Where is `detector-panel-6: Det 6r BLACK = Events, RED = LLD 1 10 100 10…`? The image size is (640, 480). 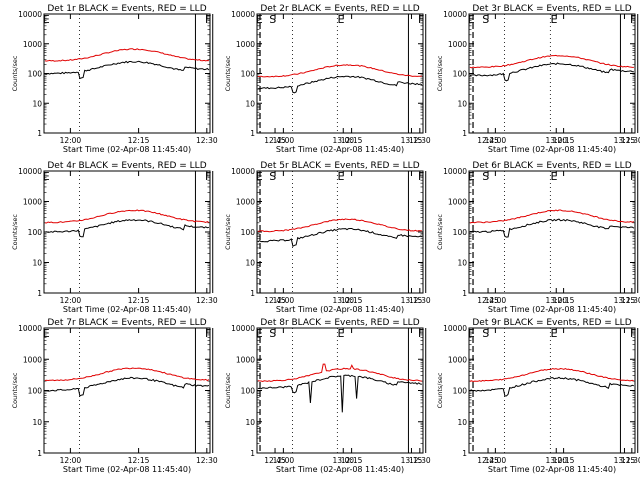
detector-panel-6: Det 6r BLACK = Events, RED = LLD 1 10 100 10… is located at coordinates (538, 237).